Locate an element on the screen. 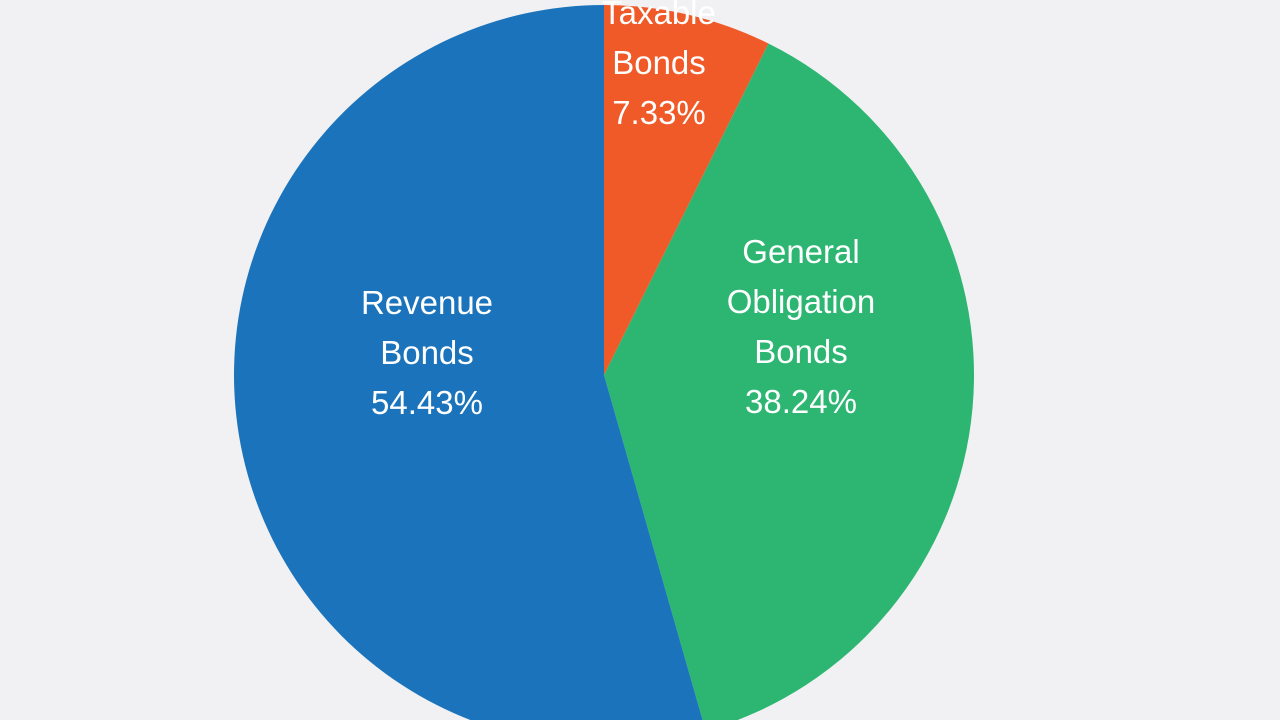 This screenshot has width=1280, height=720. slice-label-taxable: Taxable Bonds 7.33% is located at coordinates (659, 65).